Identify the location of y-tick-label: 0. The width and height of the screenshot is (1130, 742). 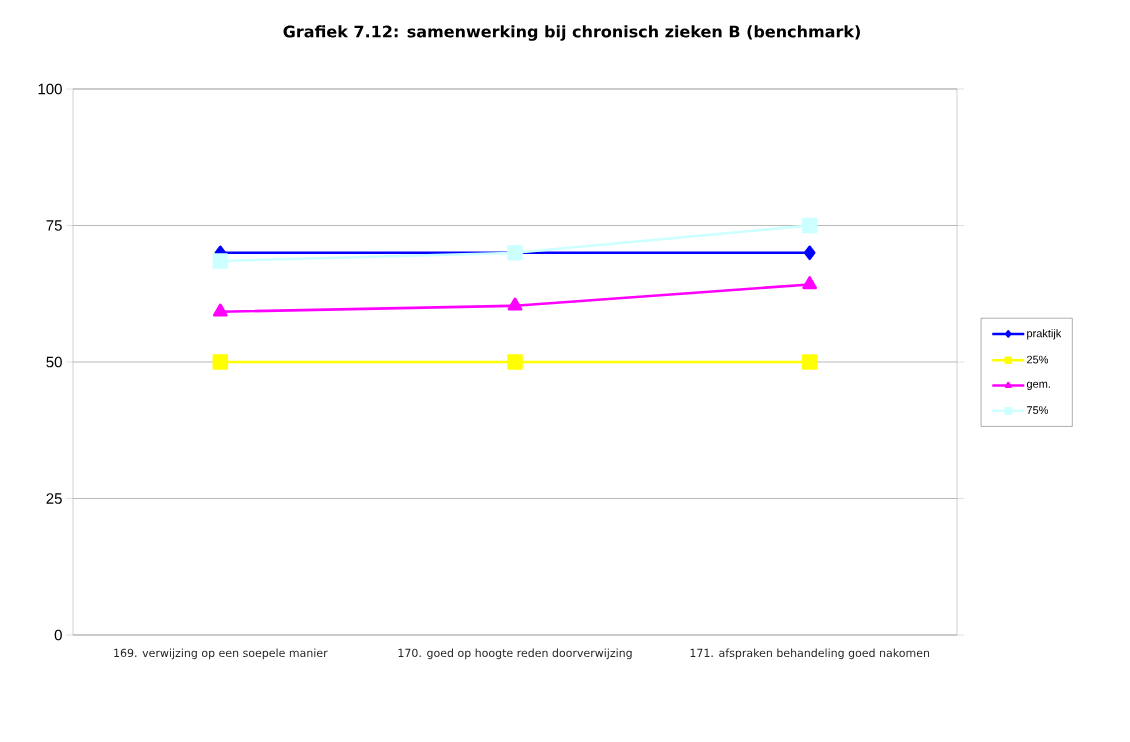
(58, 635).